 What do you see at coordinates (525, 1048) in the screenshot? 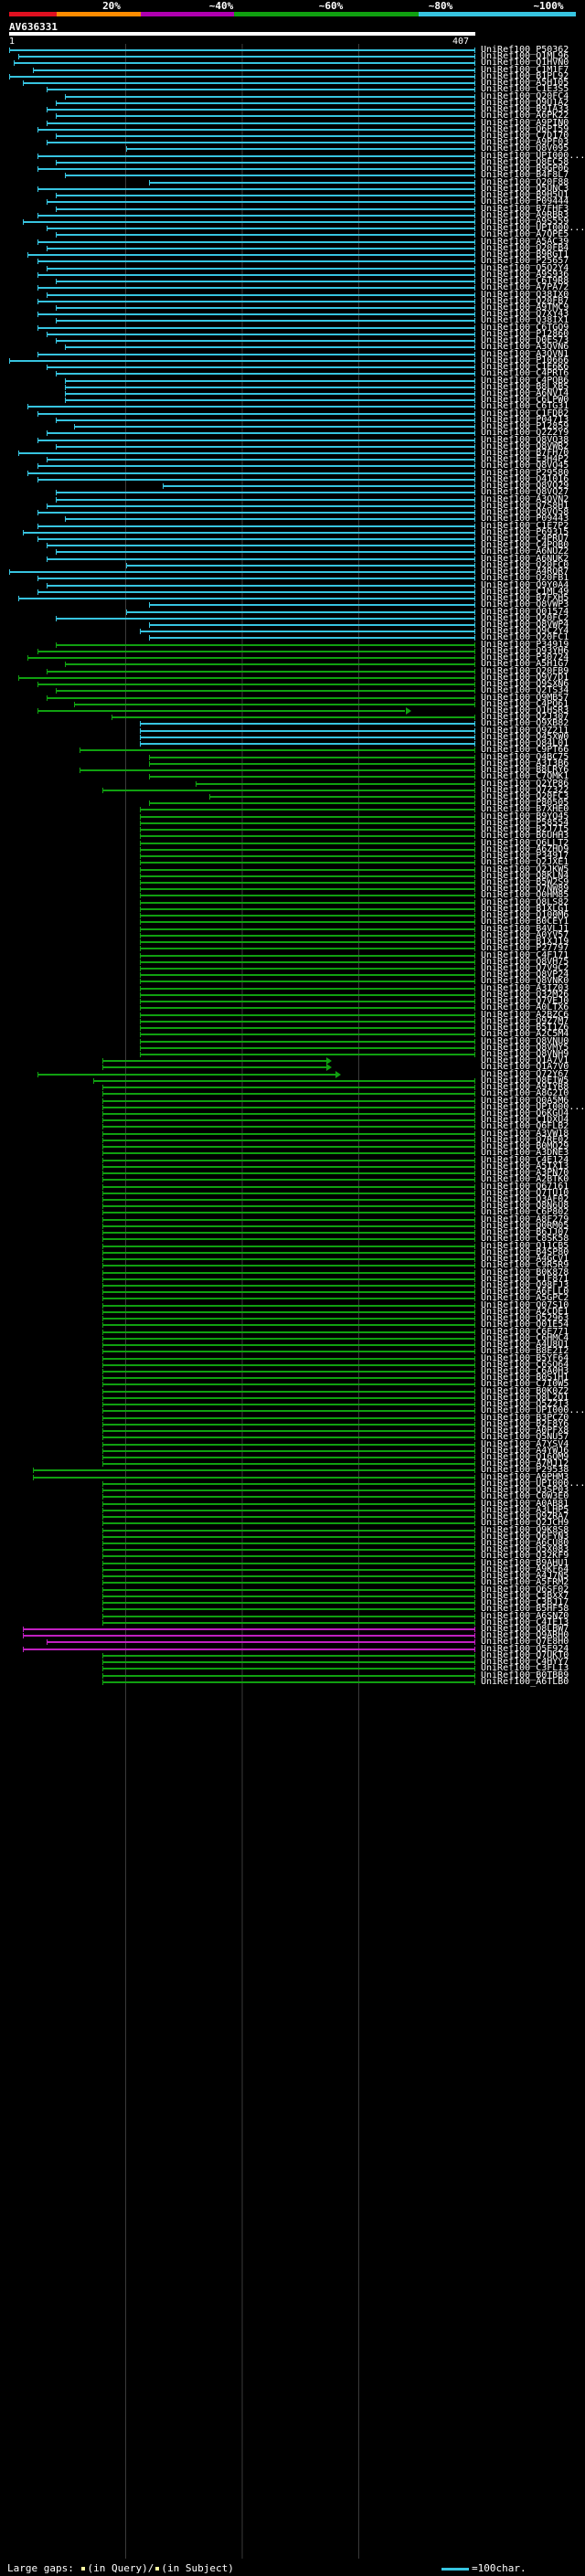
I see `hit-label: UniRef100_Q8VMY5` at bounding box center [525, 1048].